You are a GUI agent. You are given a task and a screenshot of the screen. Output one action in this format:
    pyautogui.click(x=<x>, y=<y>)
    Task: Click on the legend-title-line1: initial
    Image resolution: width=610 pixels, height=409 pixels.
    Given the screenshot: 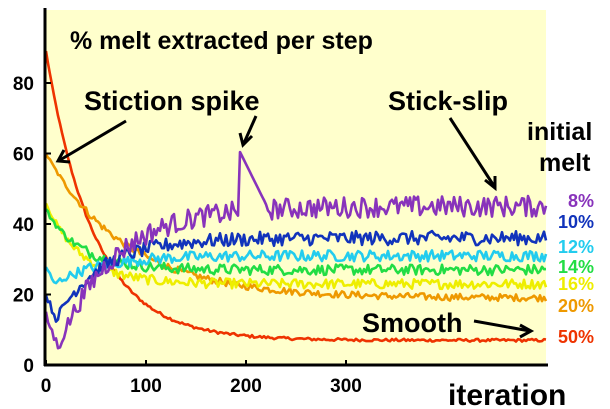 What is the action you would take?
    pyautogui.click(x=559, y=132)
    